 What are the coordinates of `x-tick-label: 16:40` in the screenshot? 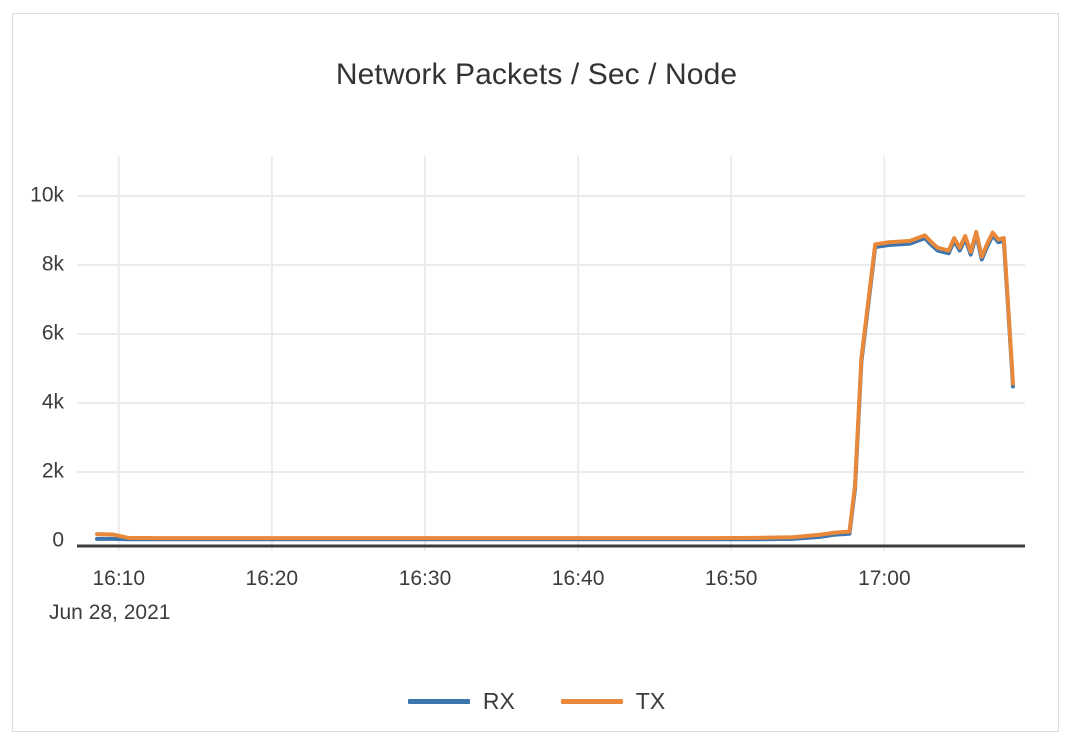 It's located at (578, 578).